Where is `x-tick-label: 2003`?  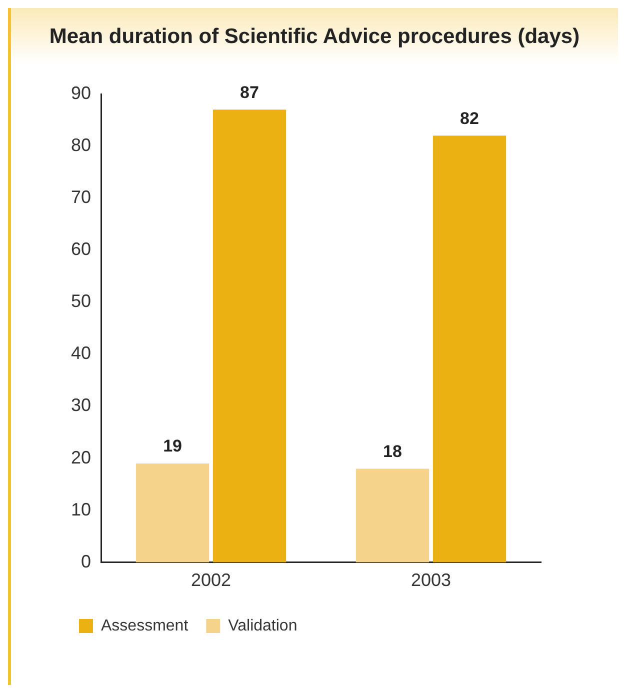 x-tick-label: 2003 is located at coordinates (431, 580).